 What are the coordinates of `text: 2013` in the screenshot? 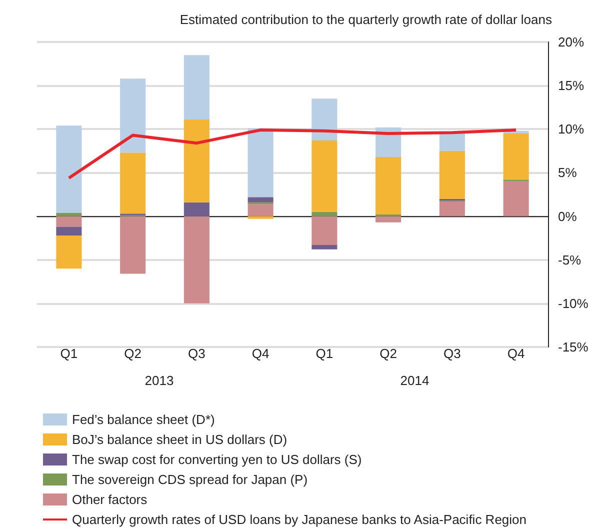 It's located at (159, 380).